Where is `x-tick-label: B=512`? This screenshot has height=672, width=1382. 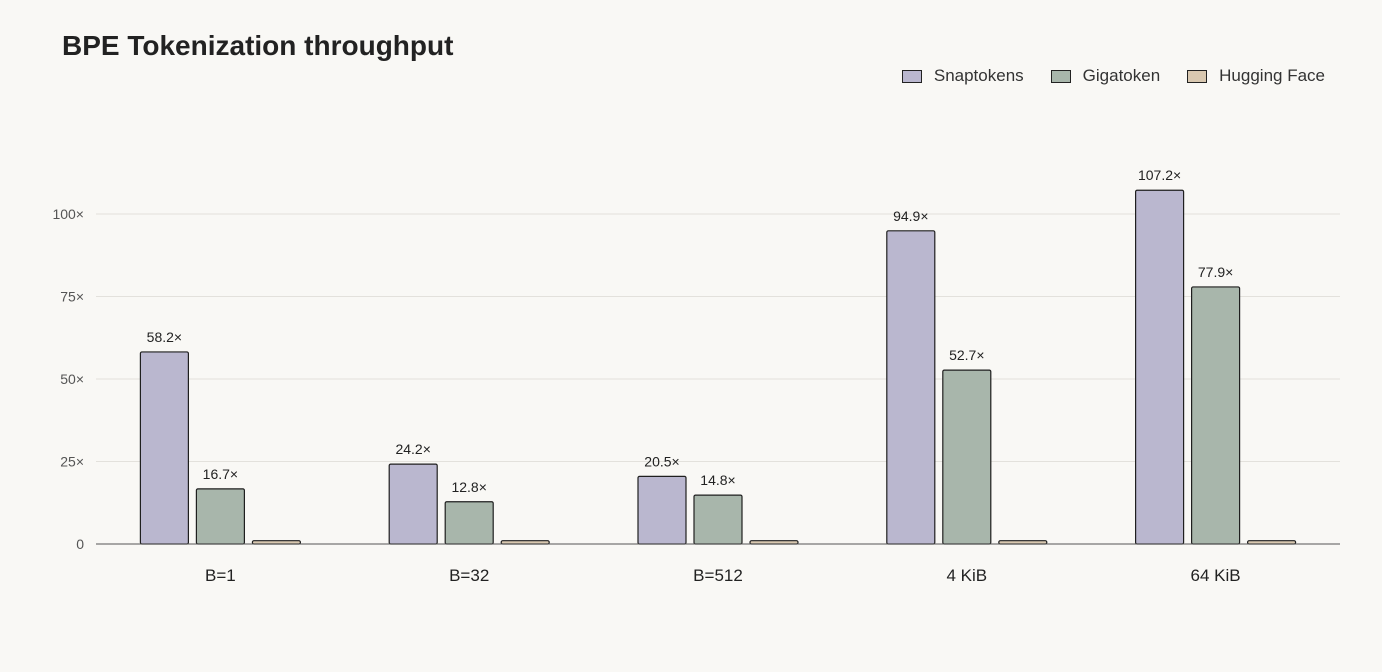 x-tick-label: B=512 is located at coordinates (718, 575).